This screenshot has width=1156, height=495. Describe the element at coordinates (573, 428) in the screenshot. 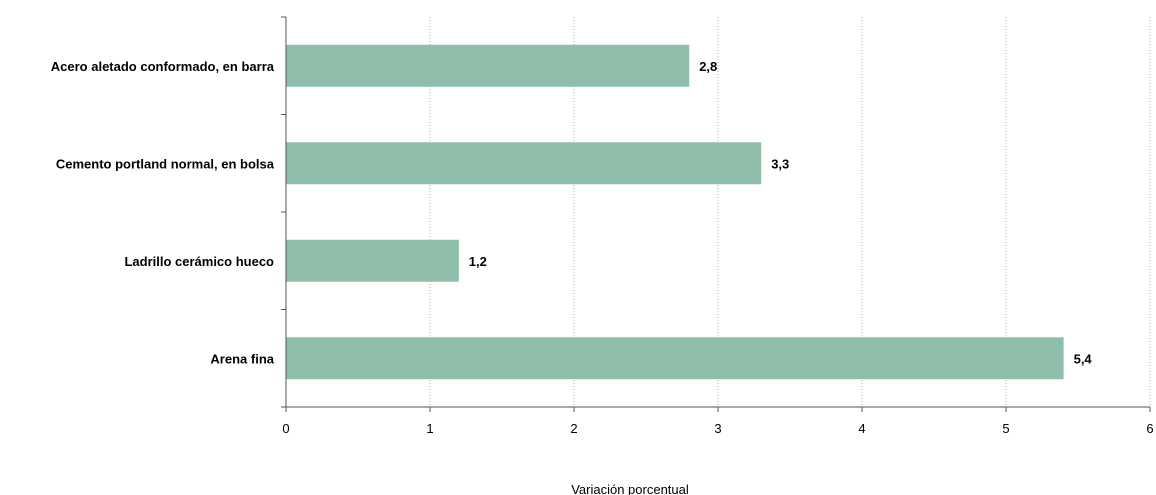

I see `x-tick-label: 2` at that location.